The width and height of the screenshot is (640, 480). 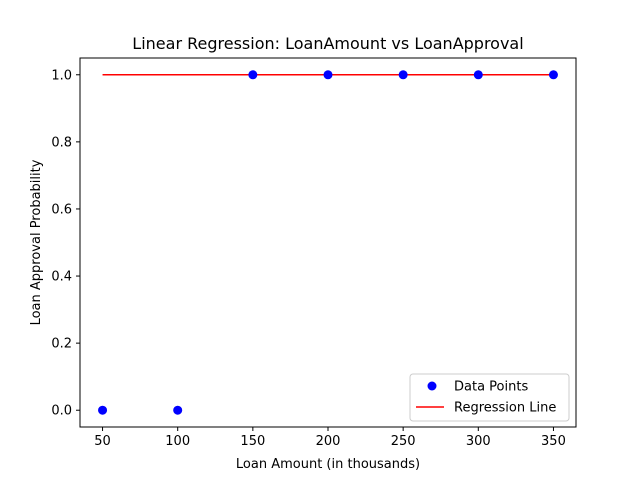 What do you see at coordinates (61, 411) in the screenshot?
I see `y-tick-label: 0.0` at bounding box center [61, 411].